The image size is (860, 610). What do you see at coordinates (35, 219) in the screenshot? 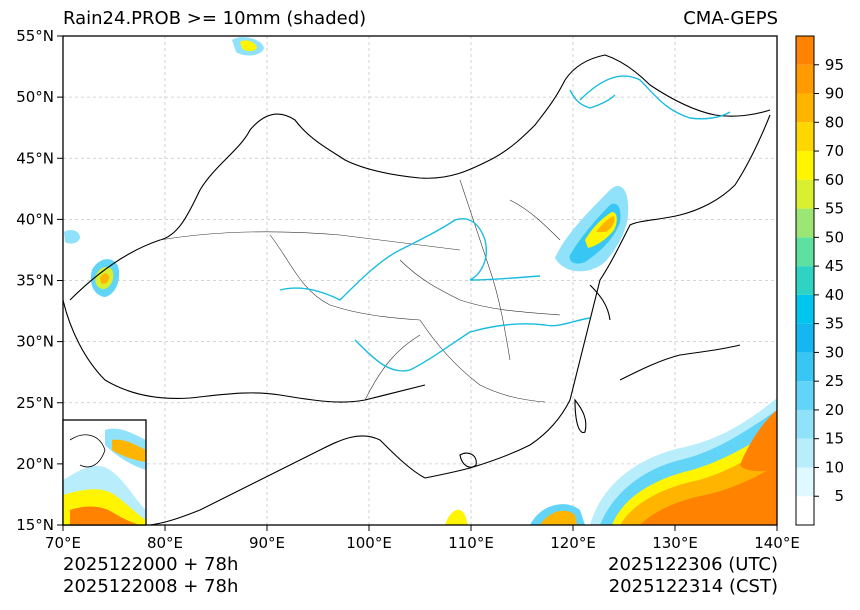
I see `lat-tick-label: 40°N` at bounding box center [35, 219].